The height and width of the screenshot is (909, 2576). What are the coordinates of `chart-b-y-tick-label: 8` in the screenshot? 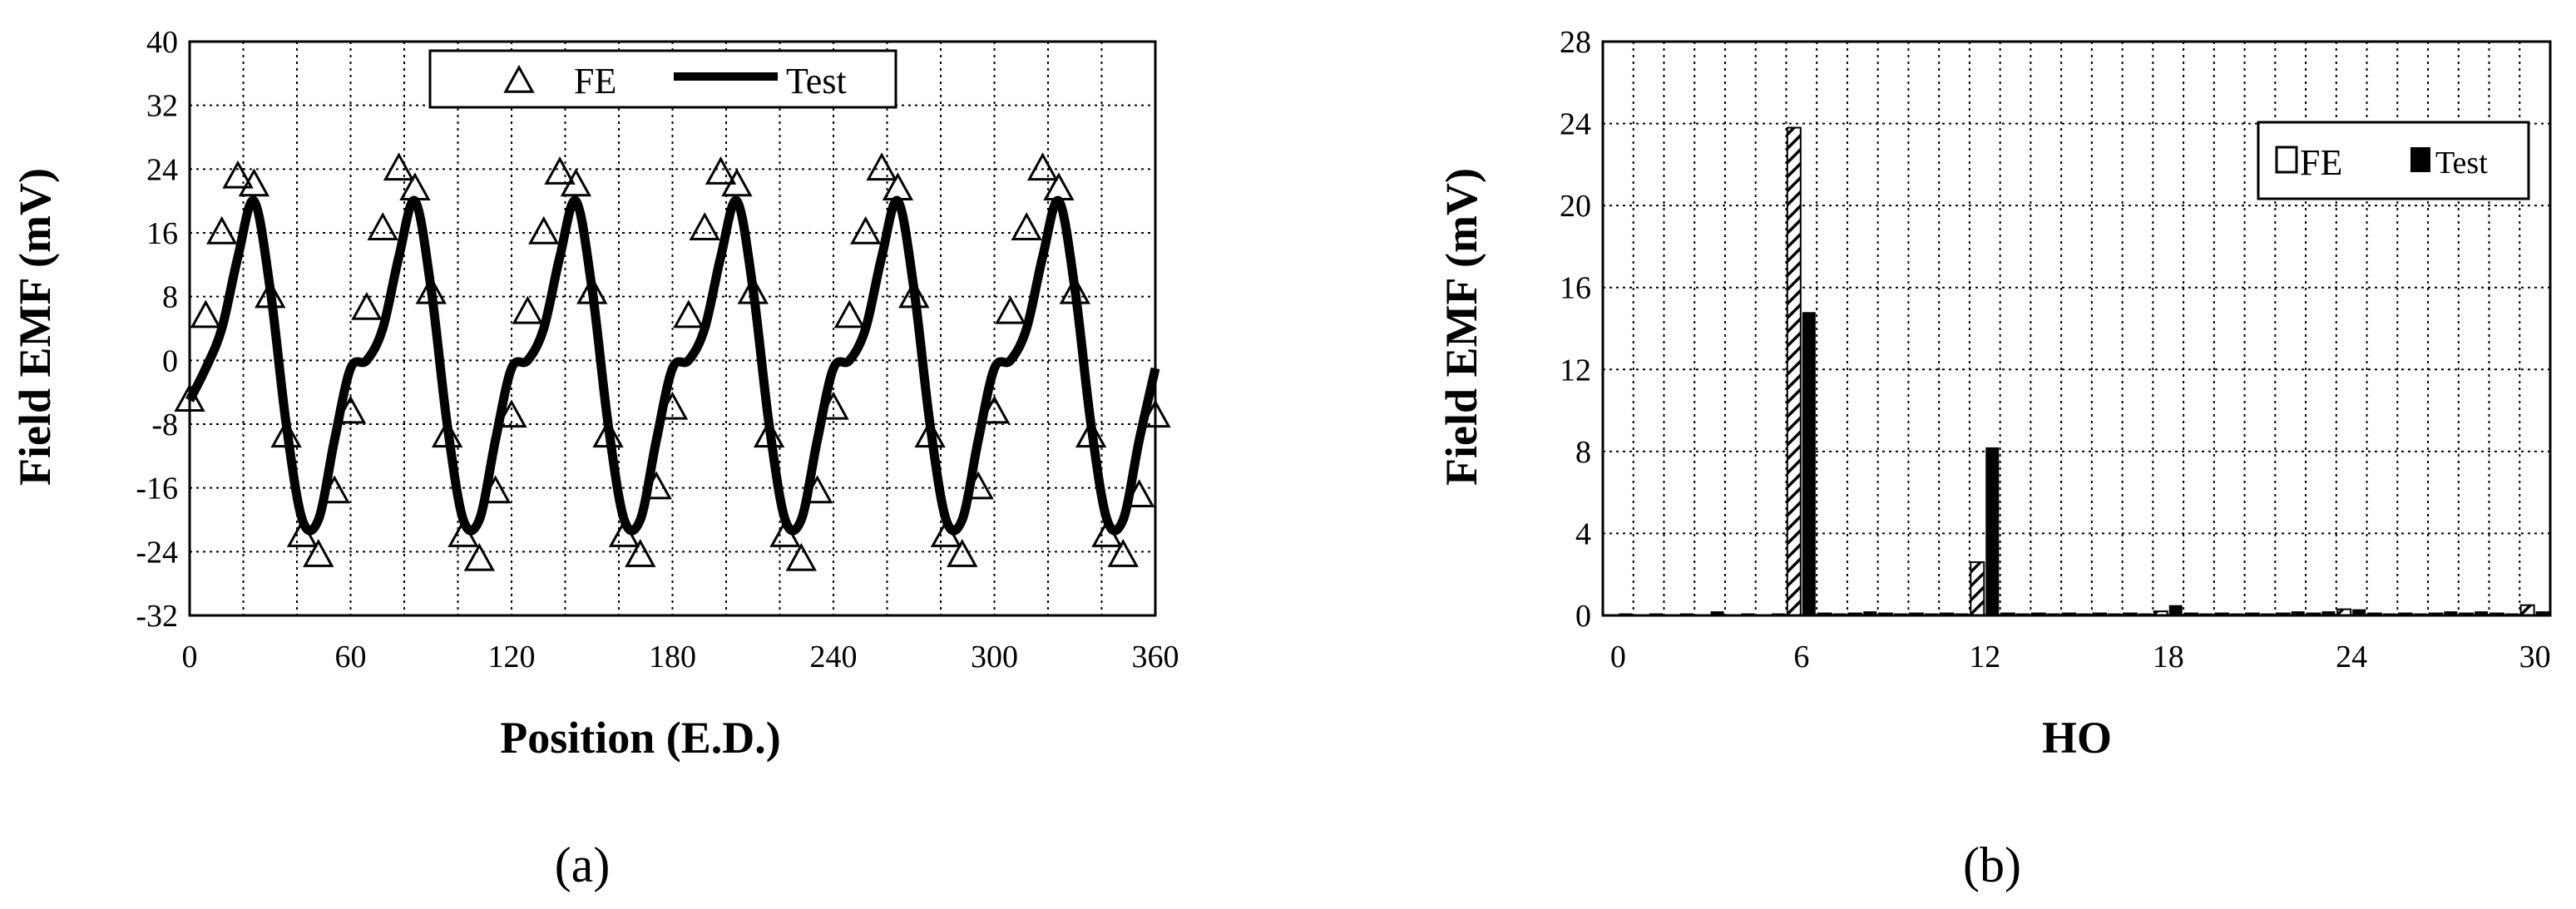 It's located at (1583, 453).